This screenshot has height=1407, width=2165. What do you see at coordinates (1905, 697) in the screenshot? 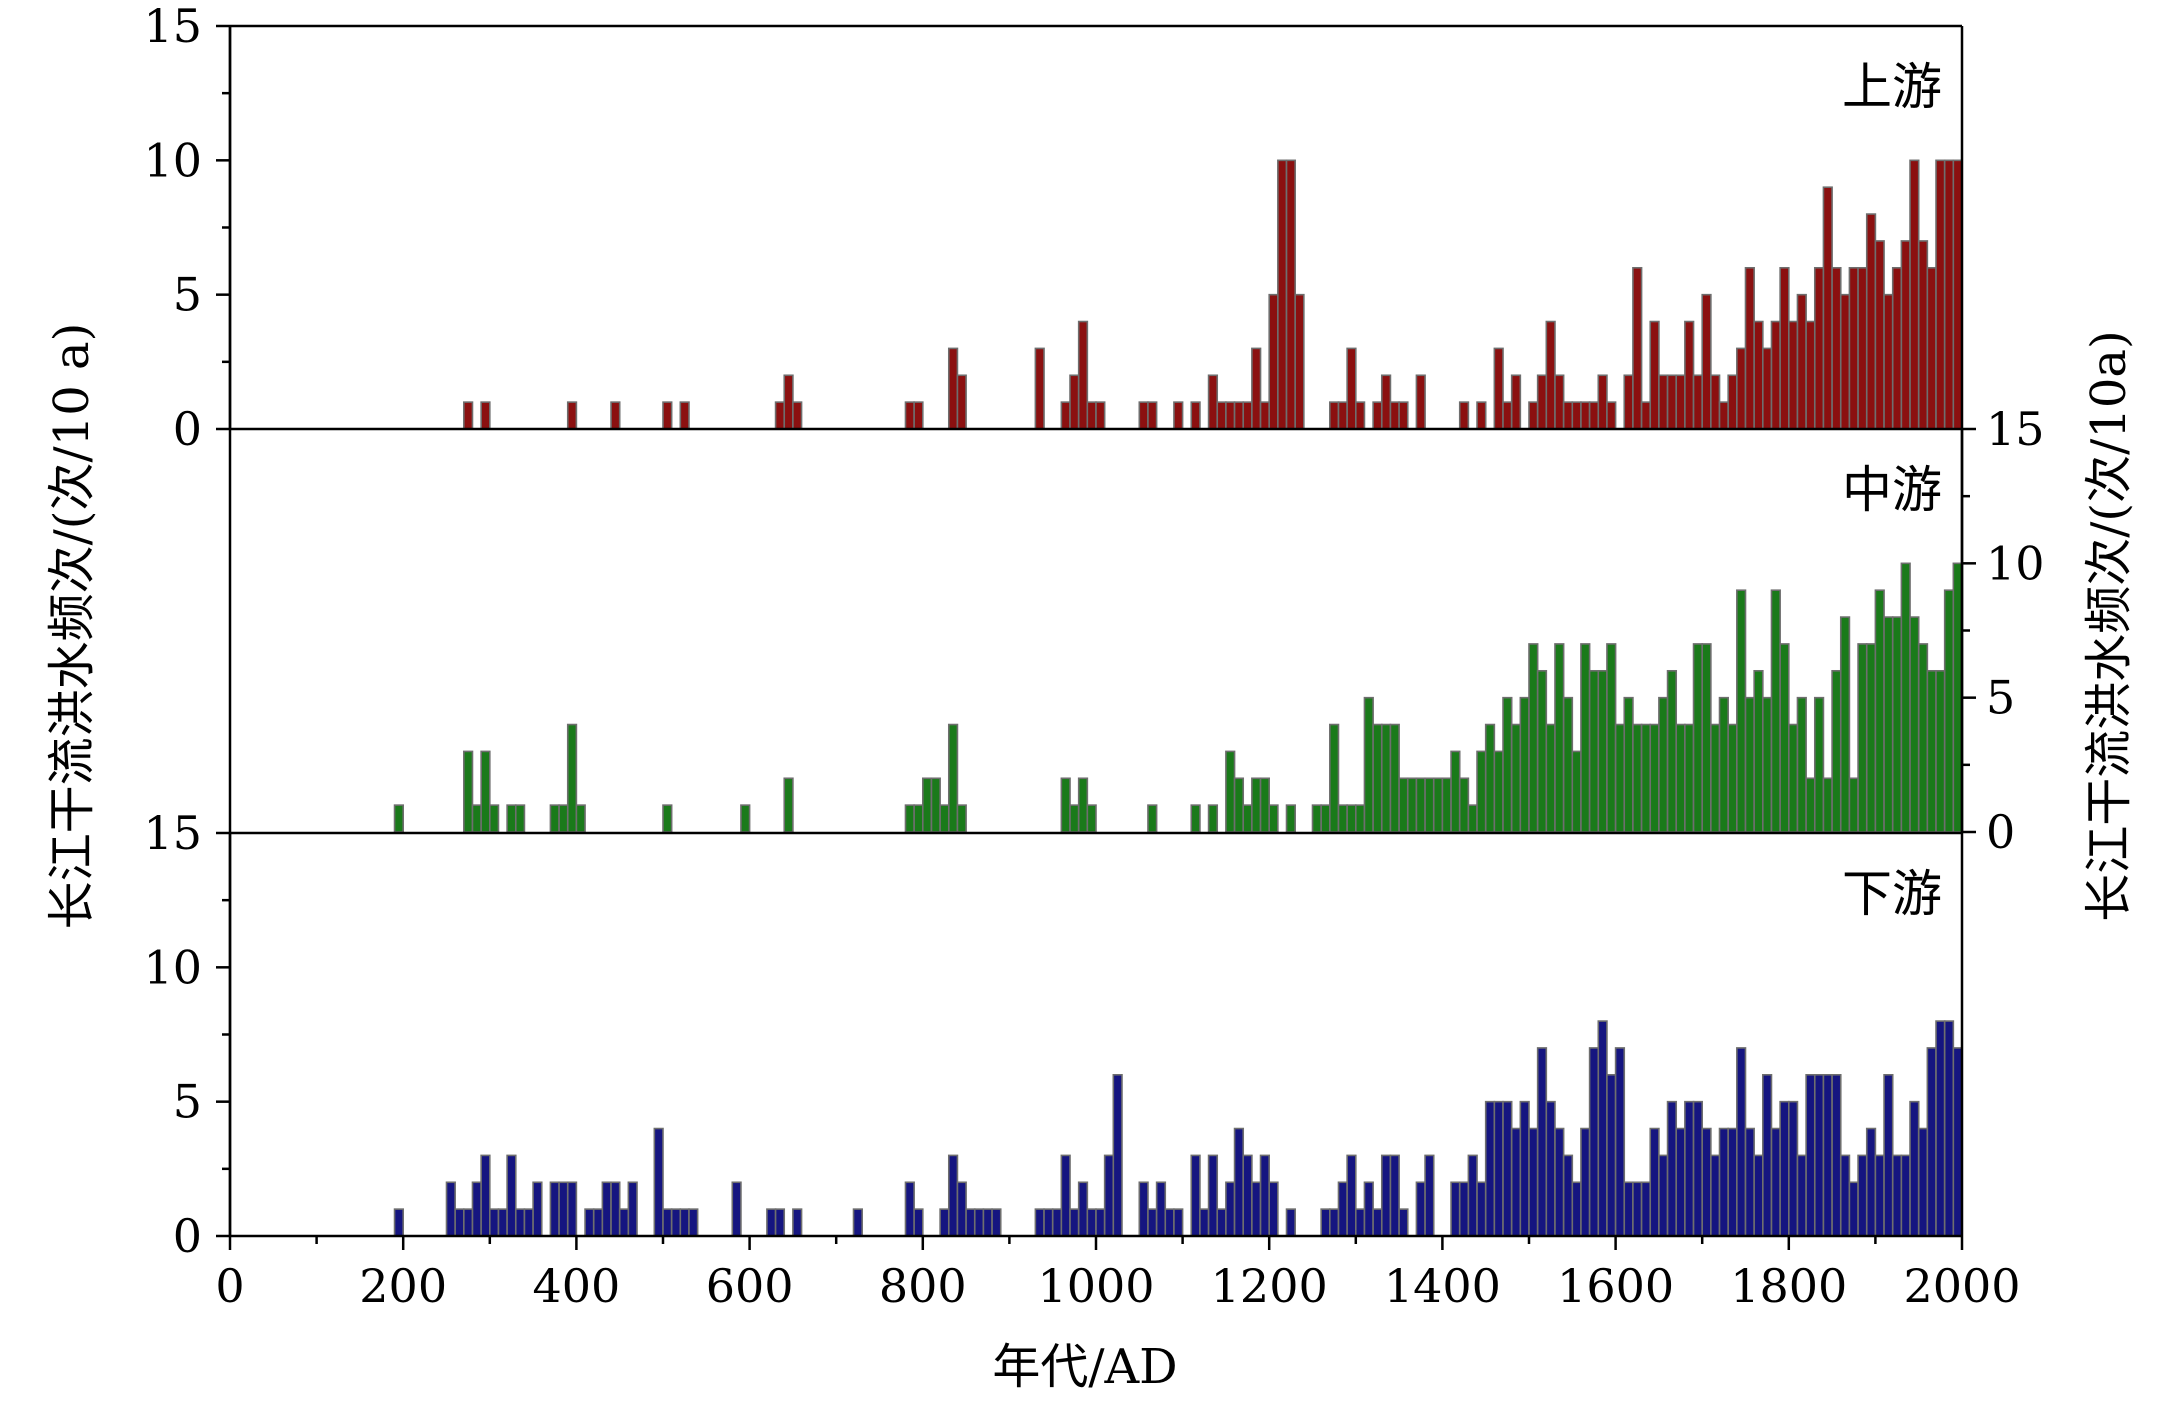
I see `bar-2-1930` at bounding box center [1905, 697].